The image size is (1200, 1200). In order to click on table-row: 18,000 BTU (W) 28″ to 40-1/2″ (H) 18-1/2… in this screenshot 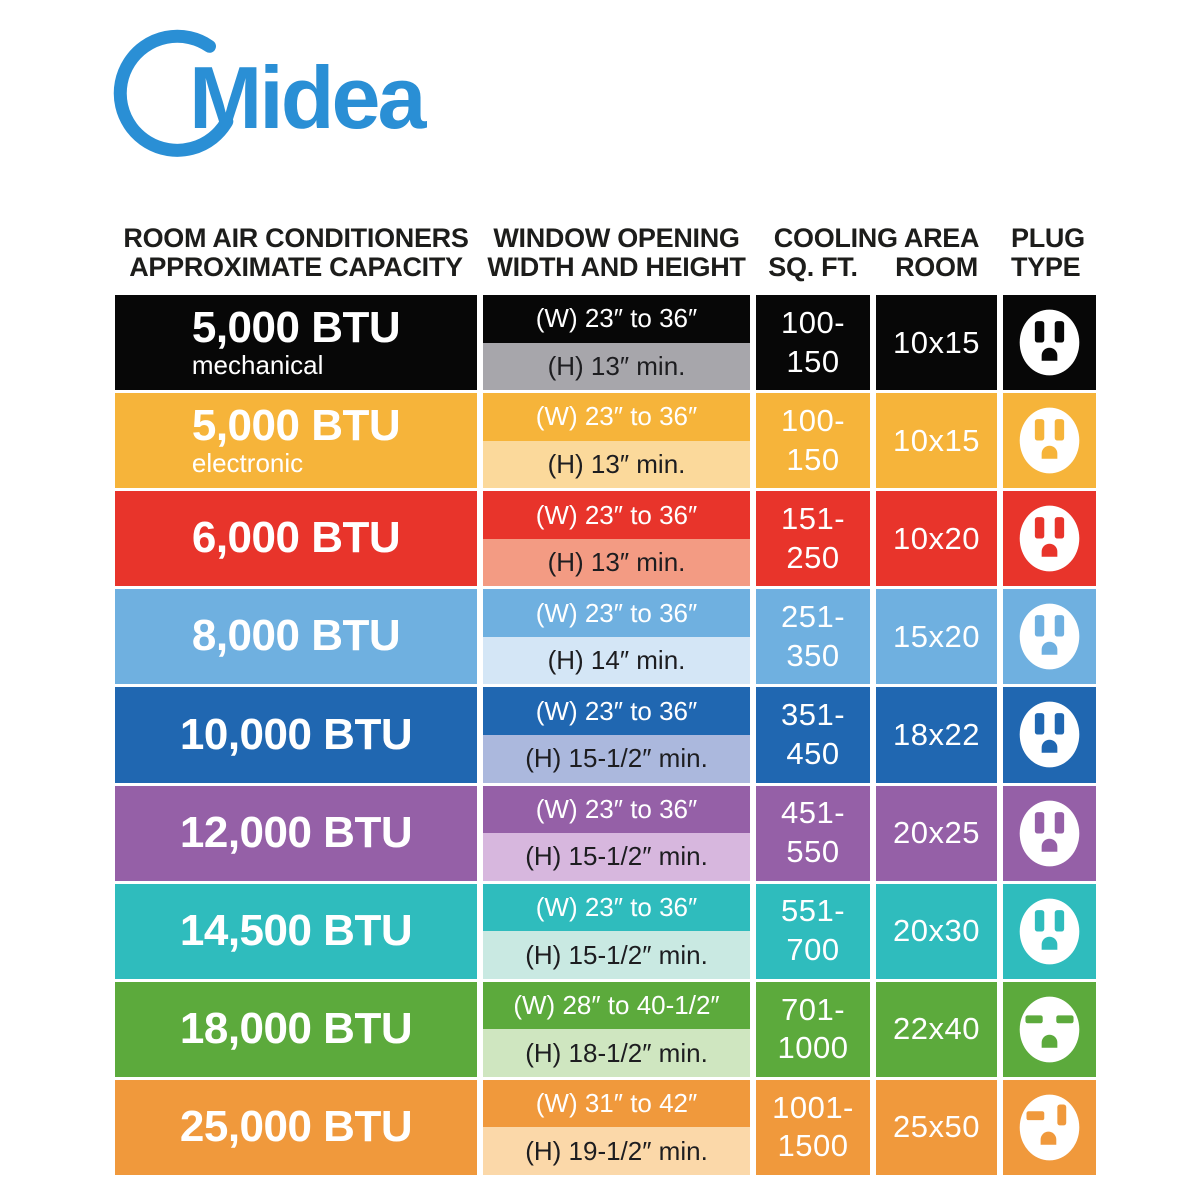, I will do `click(605, 1029)`.